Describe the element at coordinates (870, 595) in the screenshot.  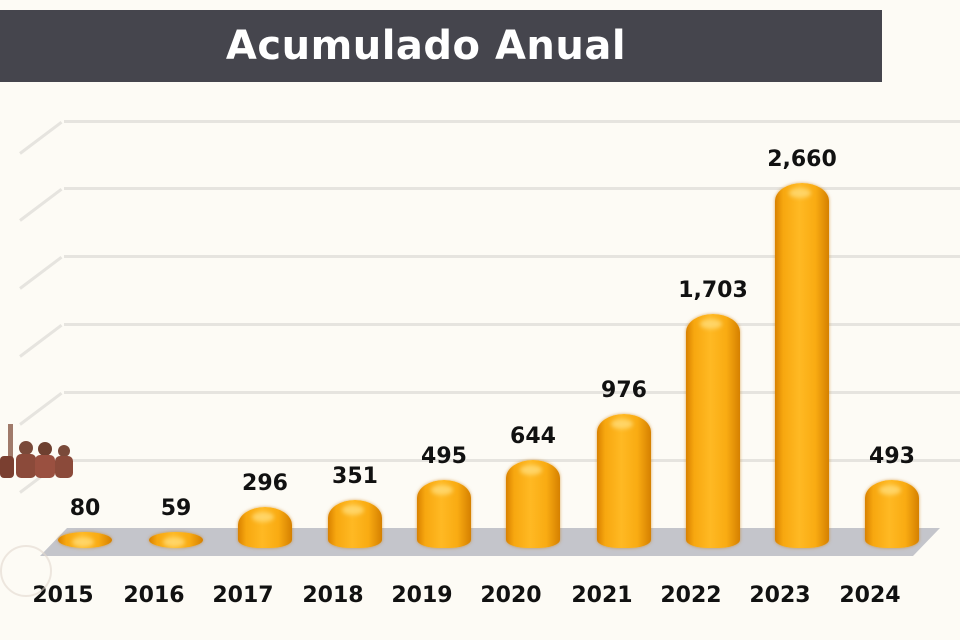
I see `x-axis-label: 2024` at that location.